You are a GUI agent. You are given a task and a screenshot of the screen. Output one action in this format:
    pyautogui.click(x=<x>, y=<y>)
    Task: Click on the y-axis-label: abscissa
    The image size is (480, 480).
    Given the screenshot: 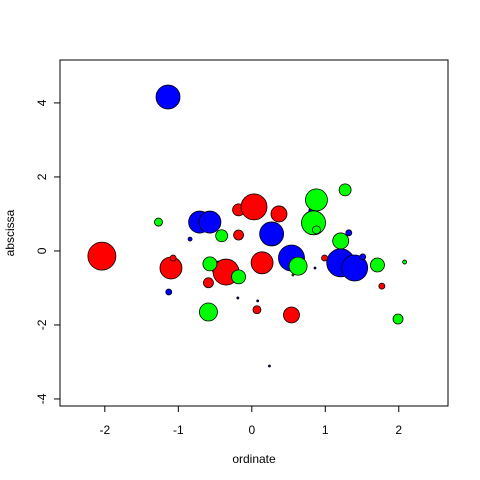 What is the action you would take?
    pyautogui.click(x=10, y=232)
    